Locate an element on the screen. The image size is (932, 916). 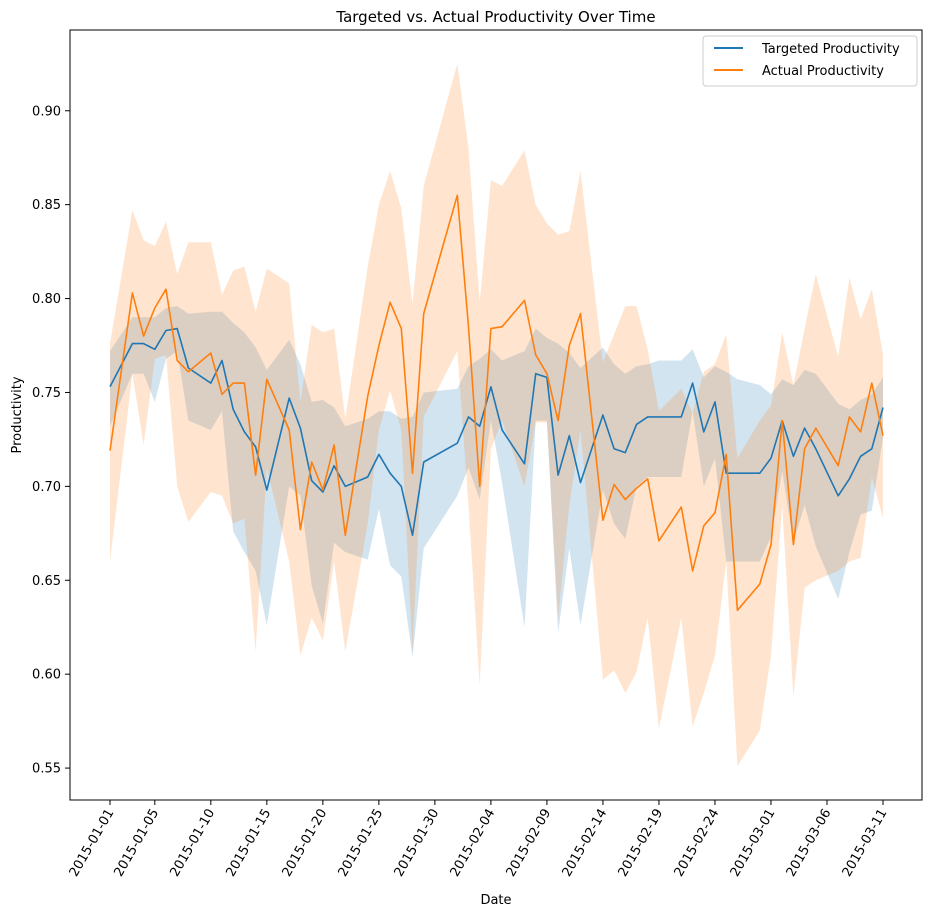
y-axis-label: Productivity is located at coordinates (17, 414).